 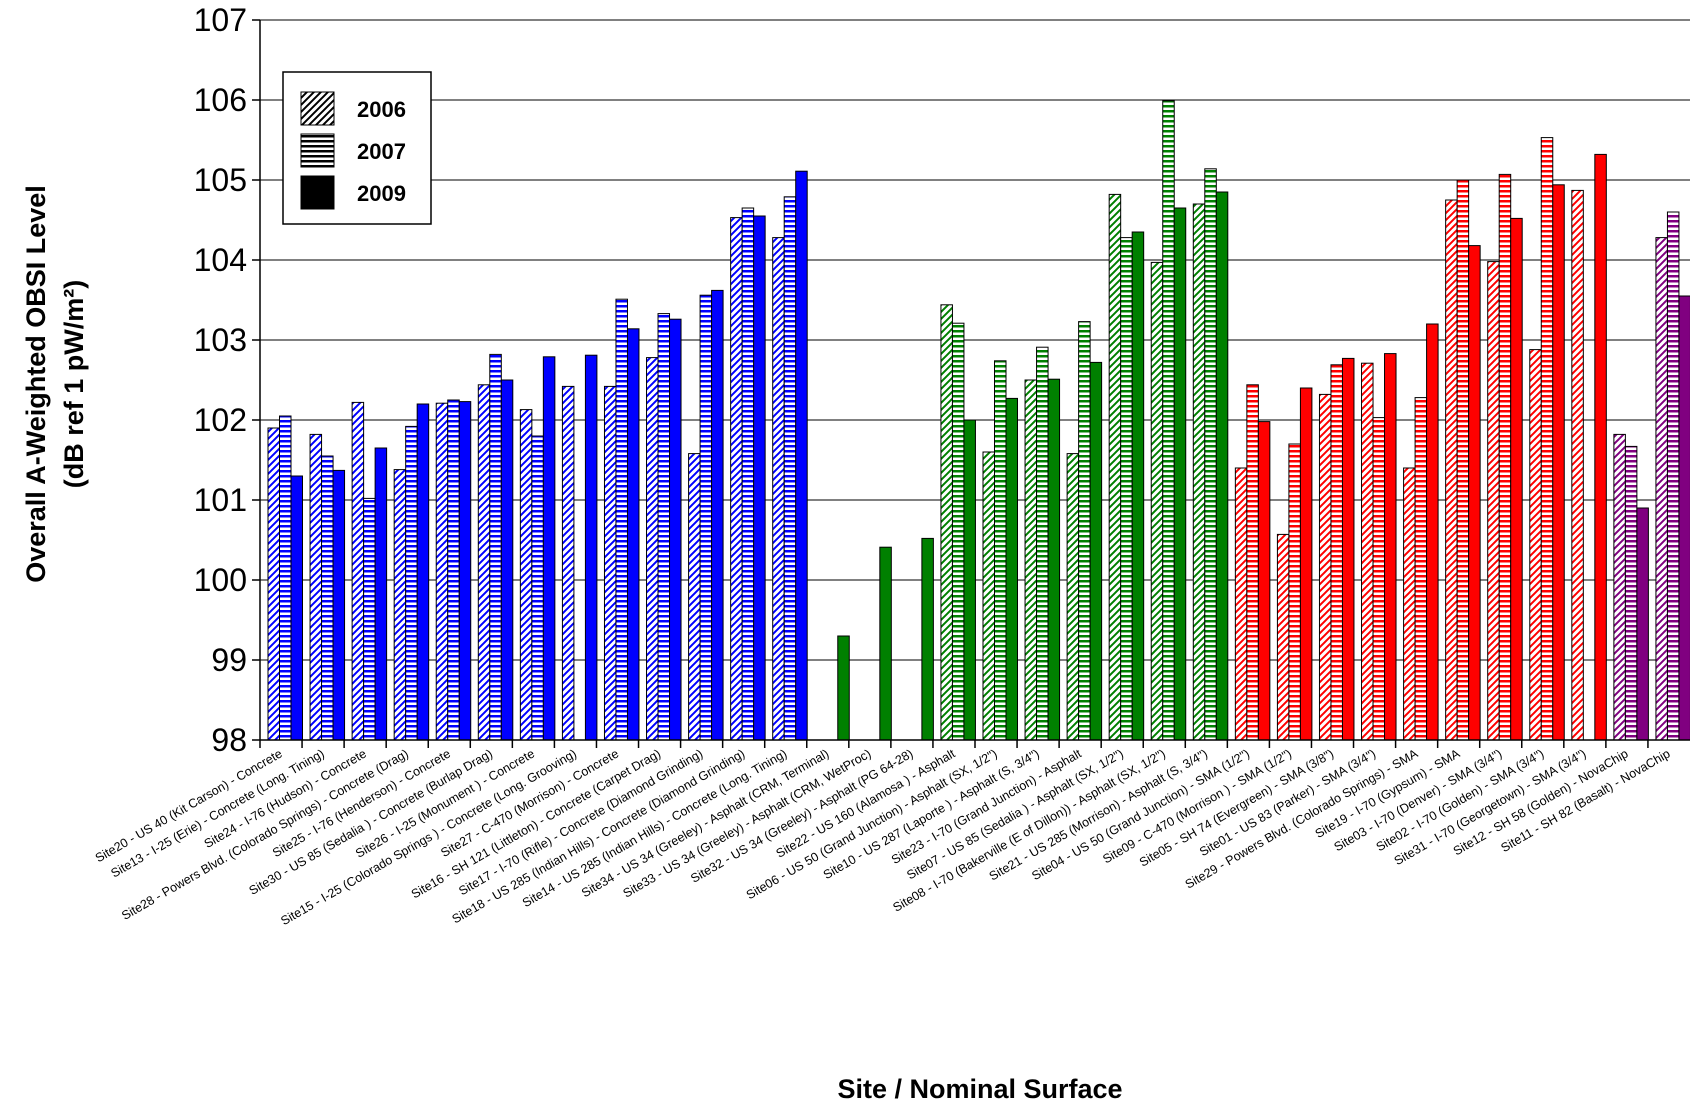 What do you see at coordinates (220, 500) in the screenshot?
I see `y-tick-label: 101` at bounding box center [220, 500].